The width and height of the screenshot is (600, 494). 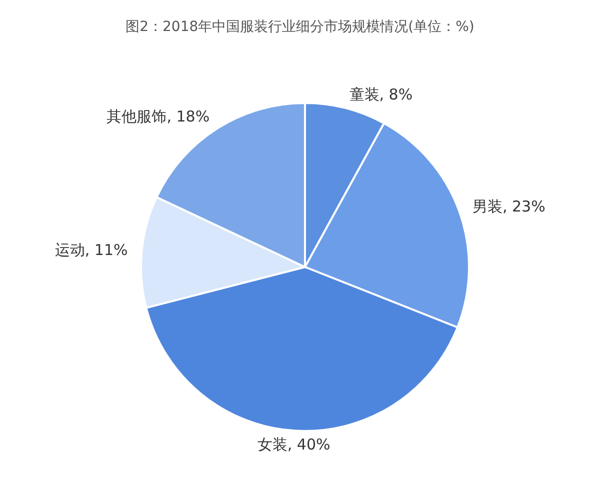 I want to click on slice-label: 童装, 8%, so click(x=381, y=95).